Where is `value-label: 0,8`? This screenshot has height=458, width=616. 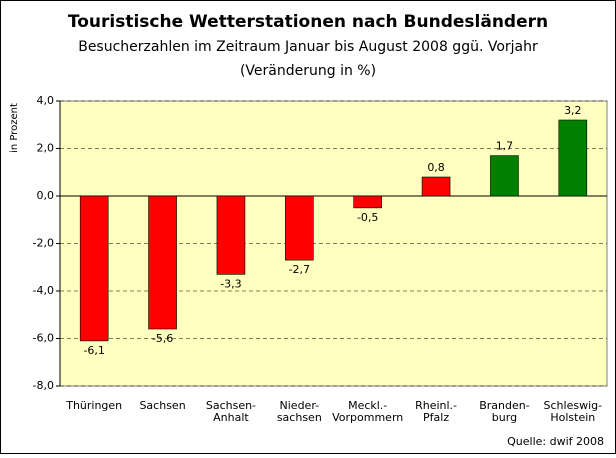
value-label: 0,8 is located at coordinates (436, 167).